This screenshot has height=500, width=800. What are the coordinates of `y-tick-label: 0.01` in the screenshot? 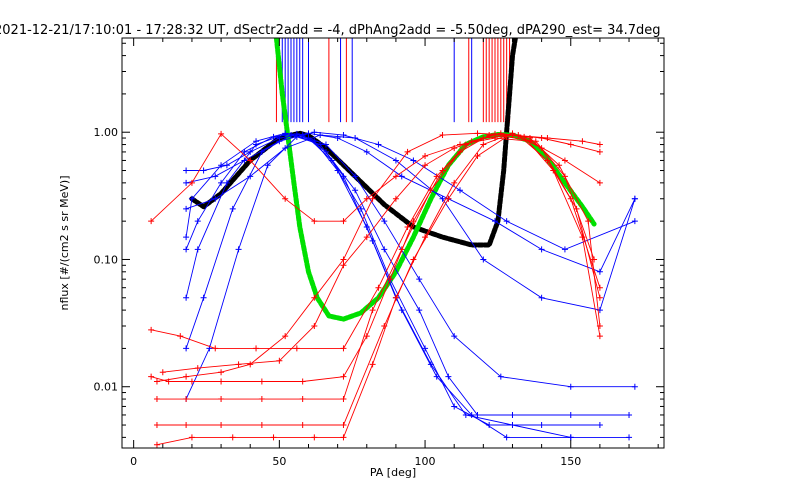 It's located at (106, 387).